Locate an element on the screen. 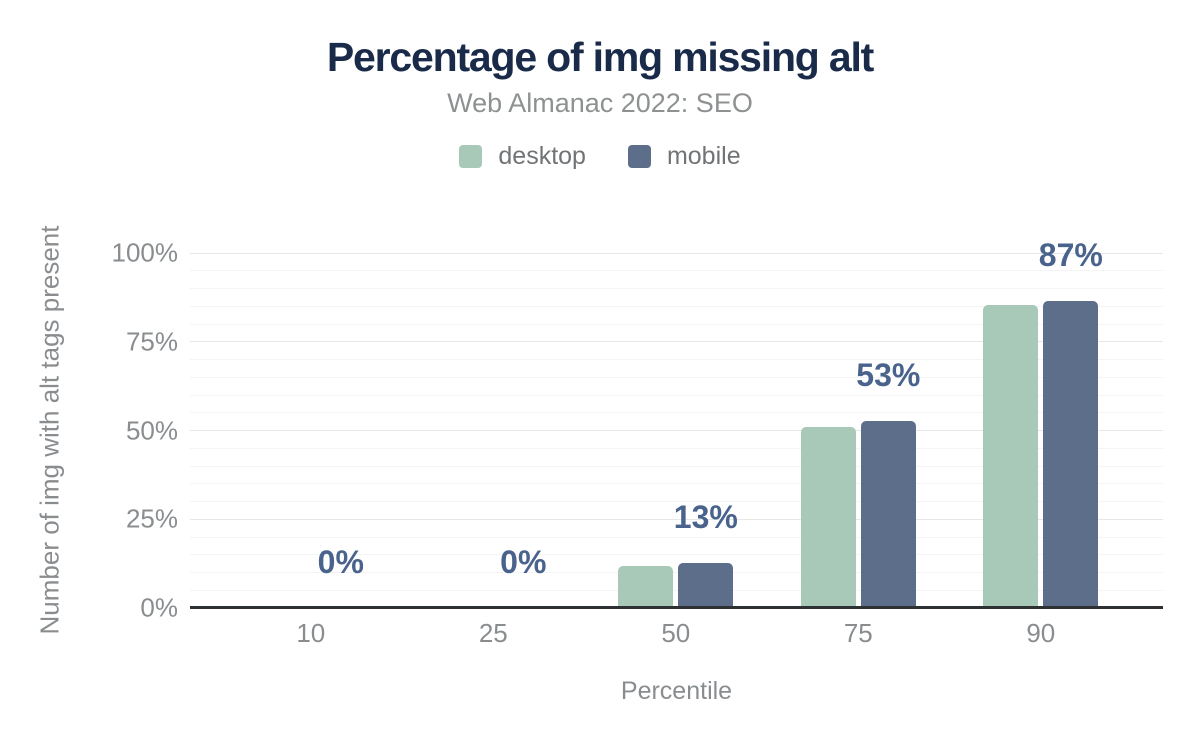  chart-title: Percentage of img missing alt is located at coordinates (600, 57).